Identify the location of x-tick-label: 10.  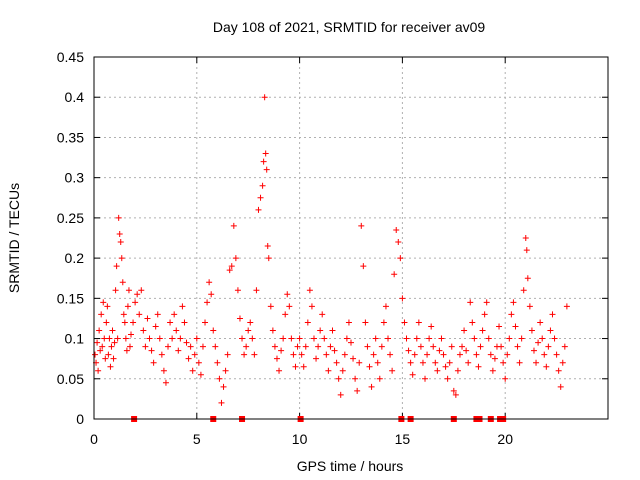
(300, 439).